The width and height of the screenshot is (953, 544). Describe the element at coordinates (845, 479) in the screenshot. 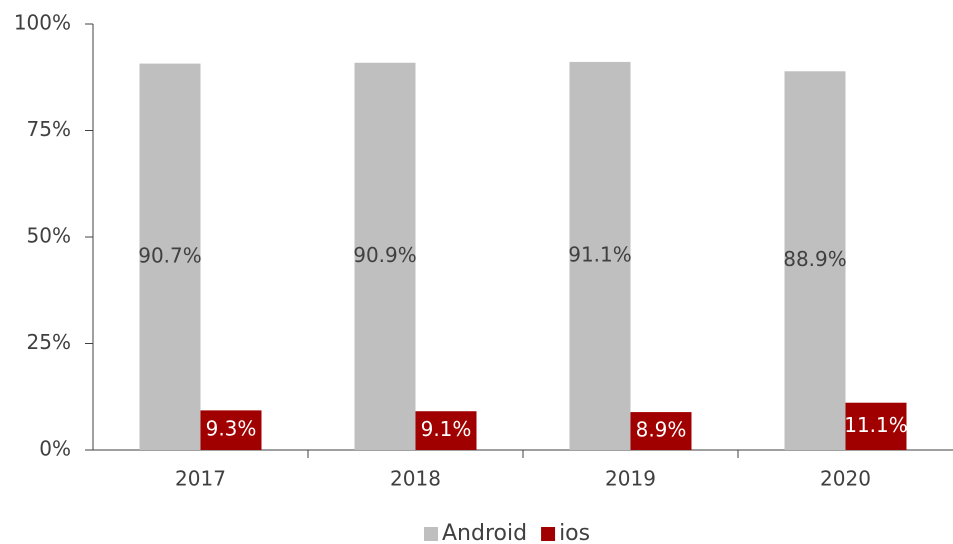

I see `x-tick-label: 2020` at that location.